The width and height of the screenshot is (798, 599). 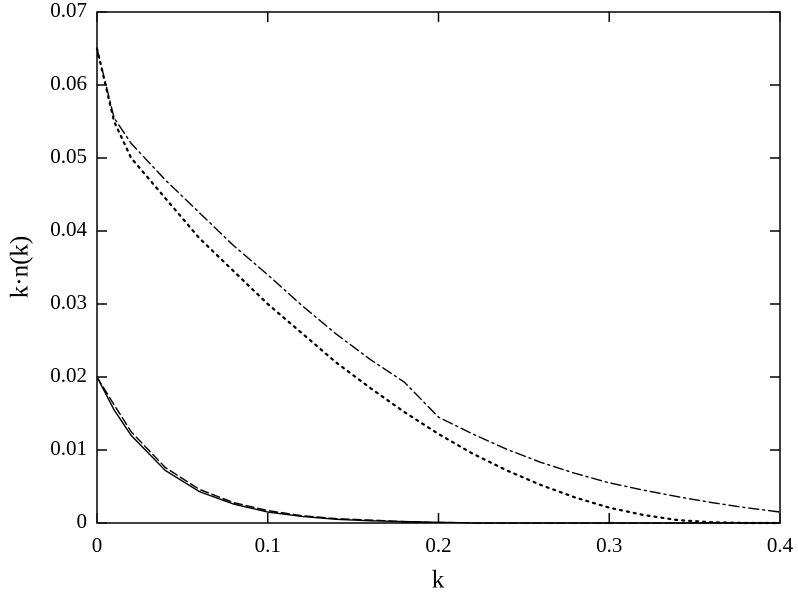 I want to click on y-axis-title: k·n(k), so click(x=20, y=267).